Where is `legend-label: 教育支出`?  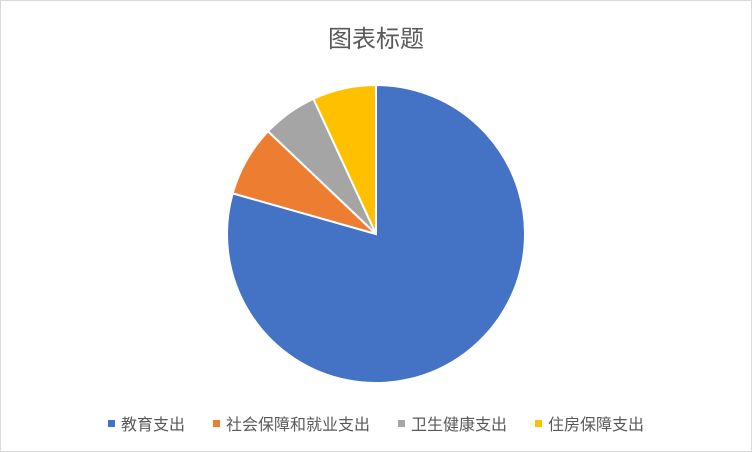 legend-label: 教育支出 is located at coordinates (152, 424).